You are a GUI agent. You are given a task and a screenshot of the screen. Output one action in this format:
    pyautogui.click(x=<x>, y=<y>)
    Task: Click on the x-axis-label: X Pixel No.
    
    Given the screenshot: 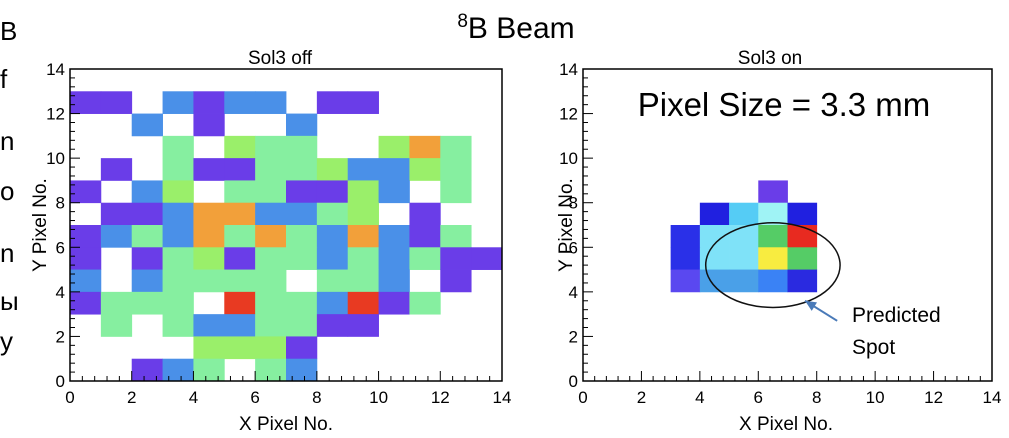 What is the action you would take?
    pyautogui.click(x=286, y=424)
    